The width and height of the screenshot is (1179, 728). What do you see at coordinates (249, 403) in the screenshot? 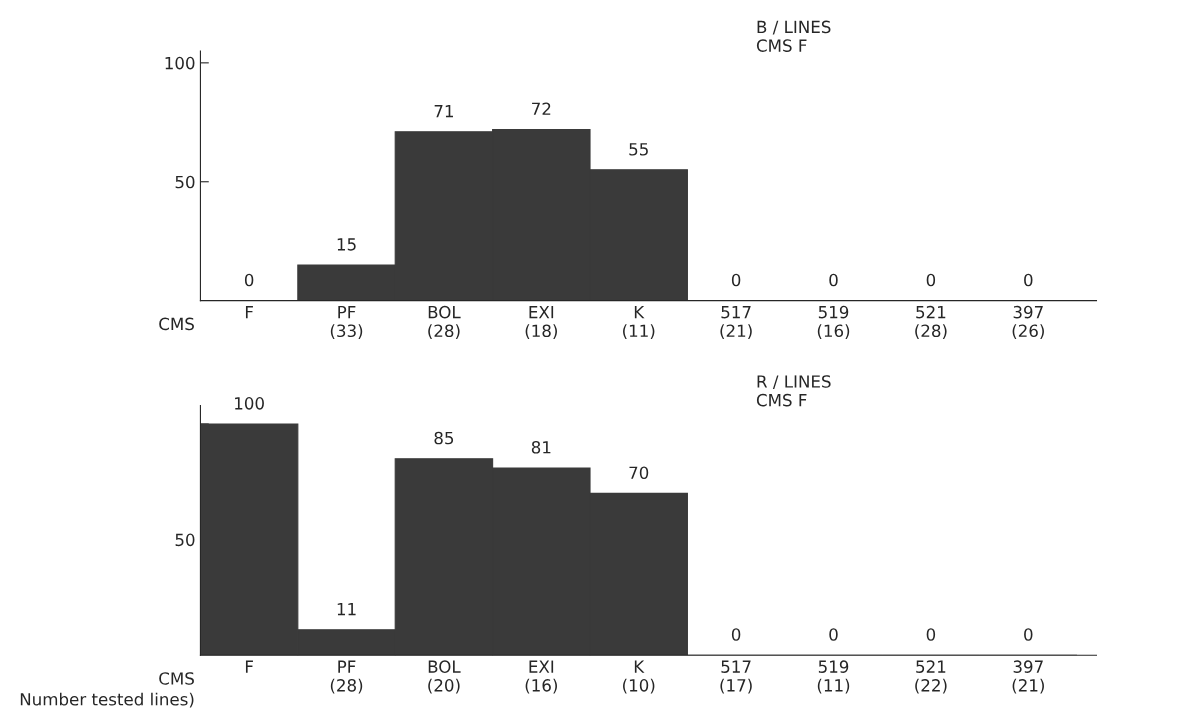
I see `data-label: 100` at bounding box center [249, 403].